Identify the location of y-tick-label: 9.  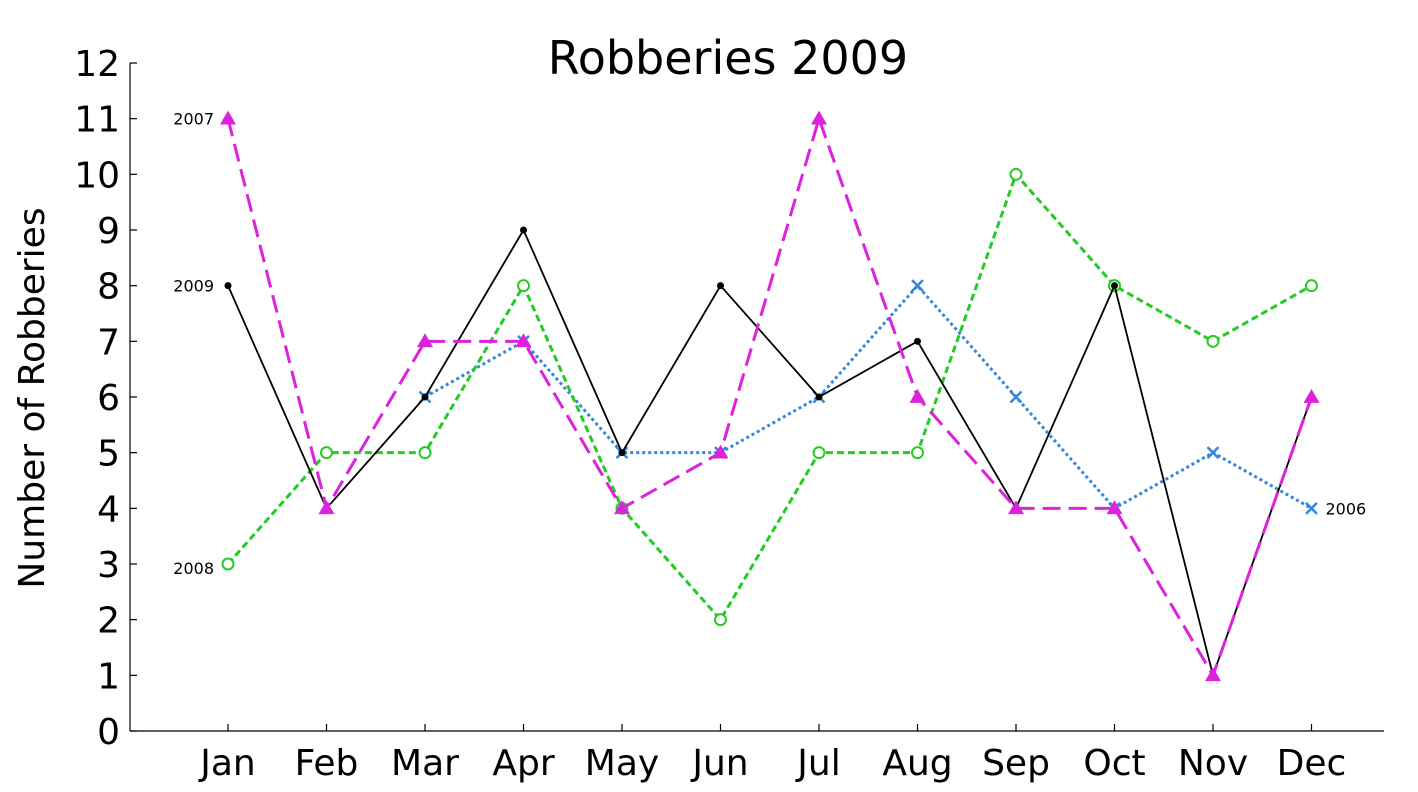
(108, 231).